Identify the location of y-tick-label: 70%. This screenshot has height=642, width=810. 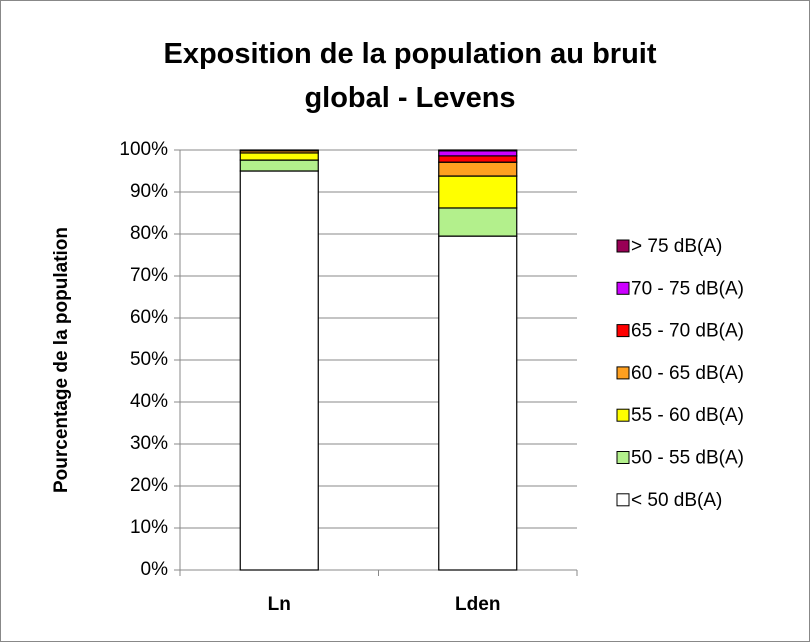
(149, 275).